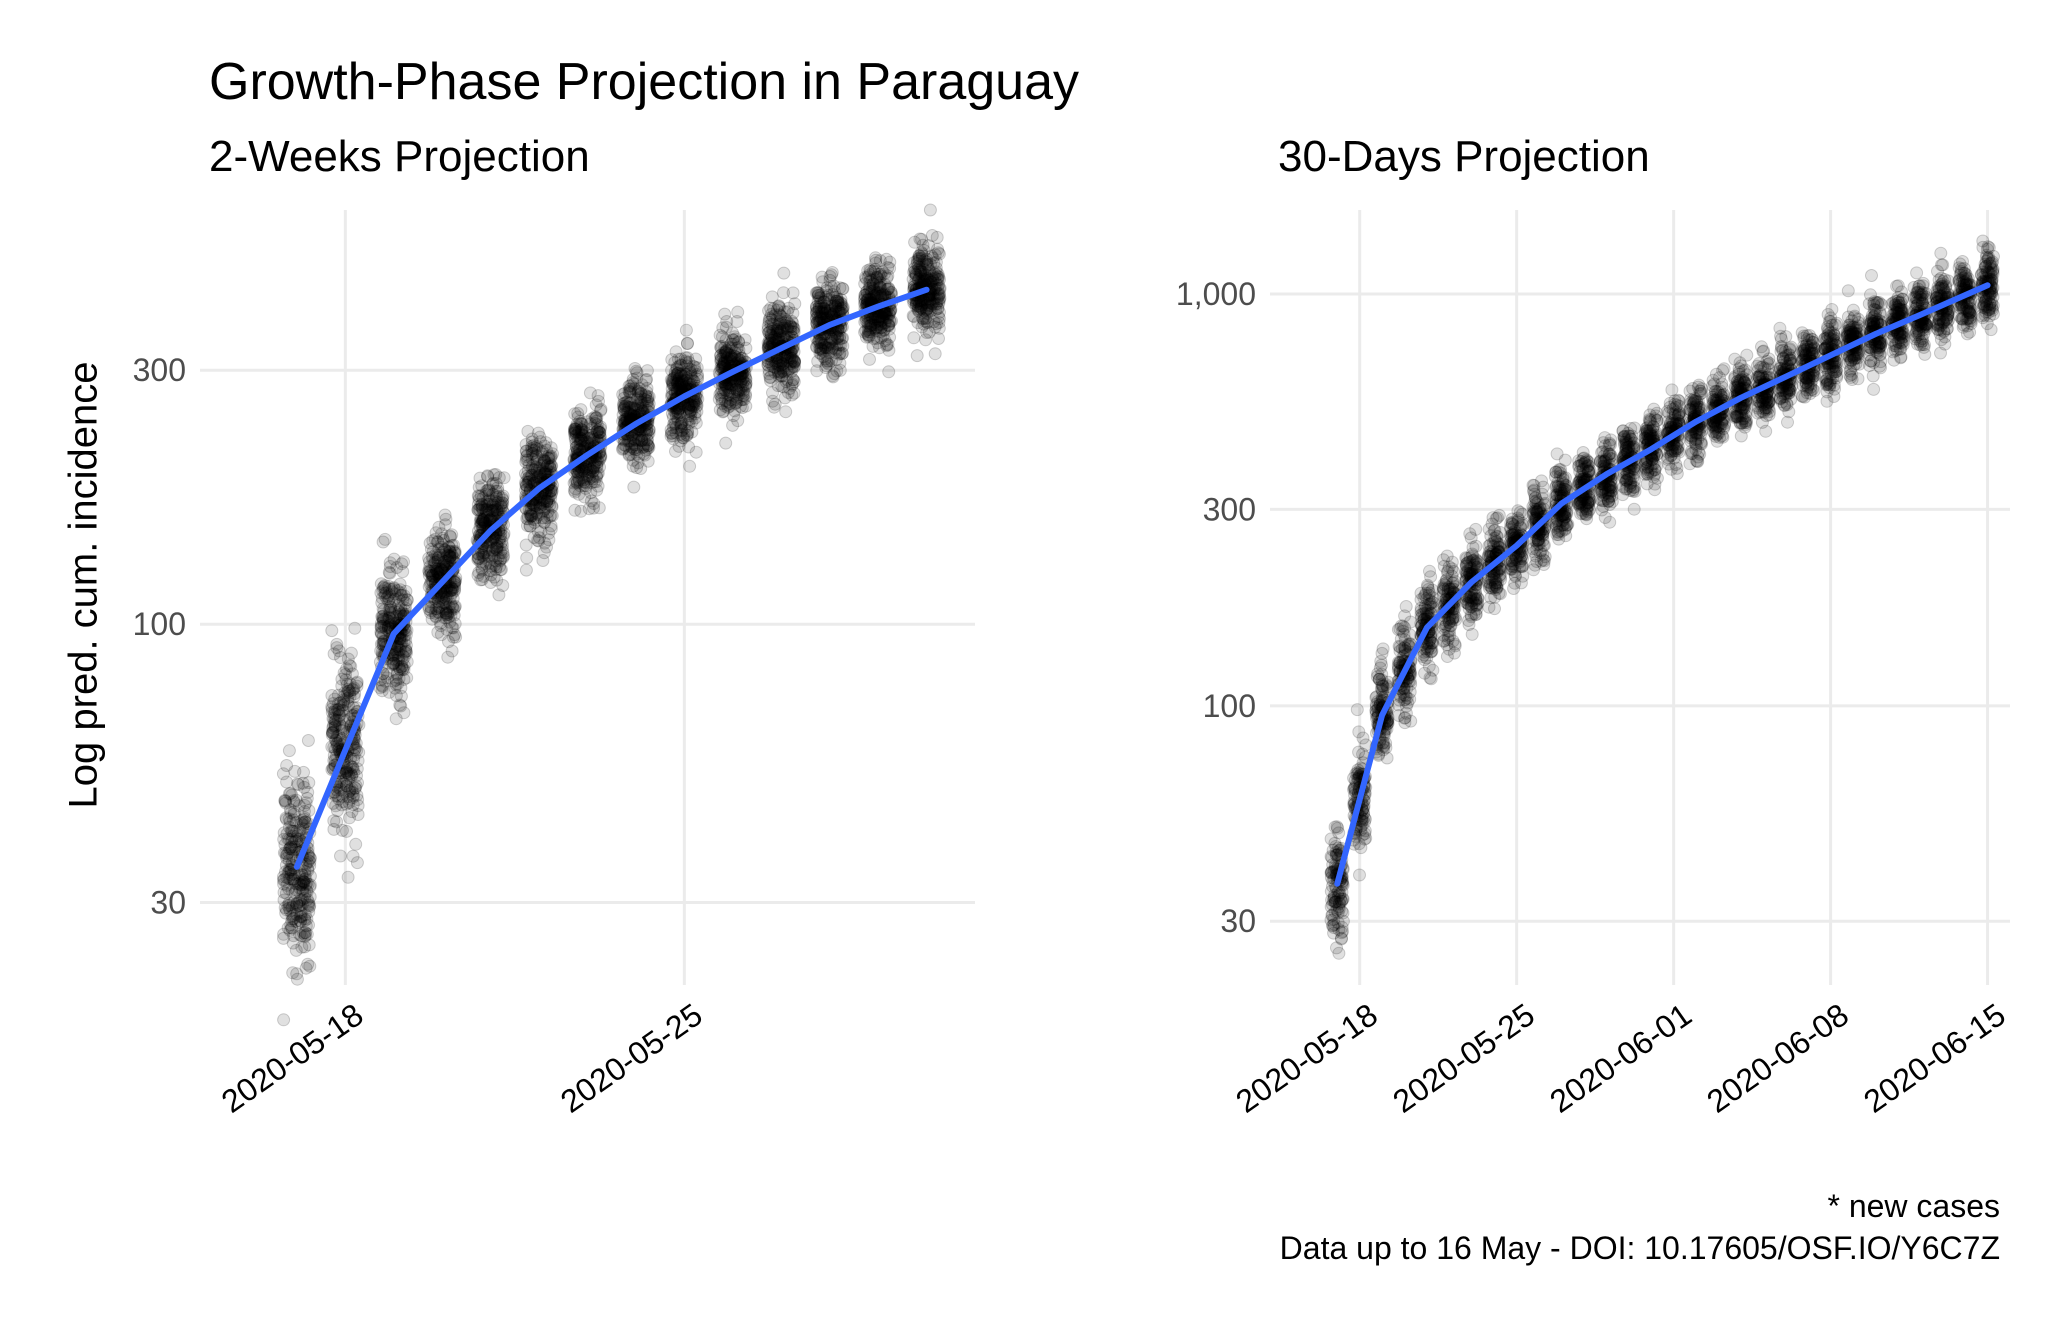  I want to click on main-title: Growth-Phase Projection in Paraguay, so click(644, 82).